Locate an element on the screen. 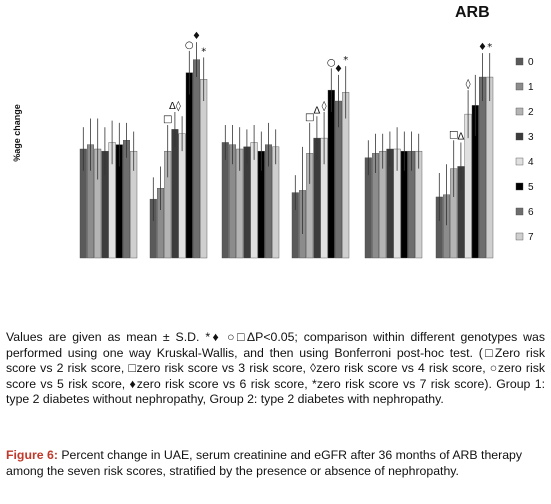 The image size is (551, 504). legend-label: 6 is located at coordinates (531, 212).